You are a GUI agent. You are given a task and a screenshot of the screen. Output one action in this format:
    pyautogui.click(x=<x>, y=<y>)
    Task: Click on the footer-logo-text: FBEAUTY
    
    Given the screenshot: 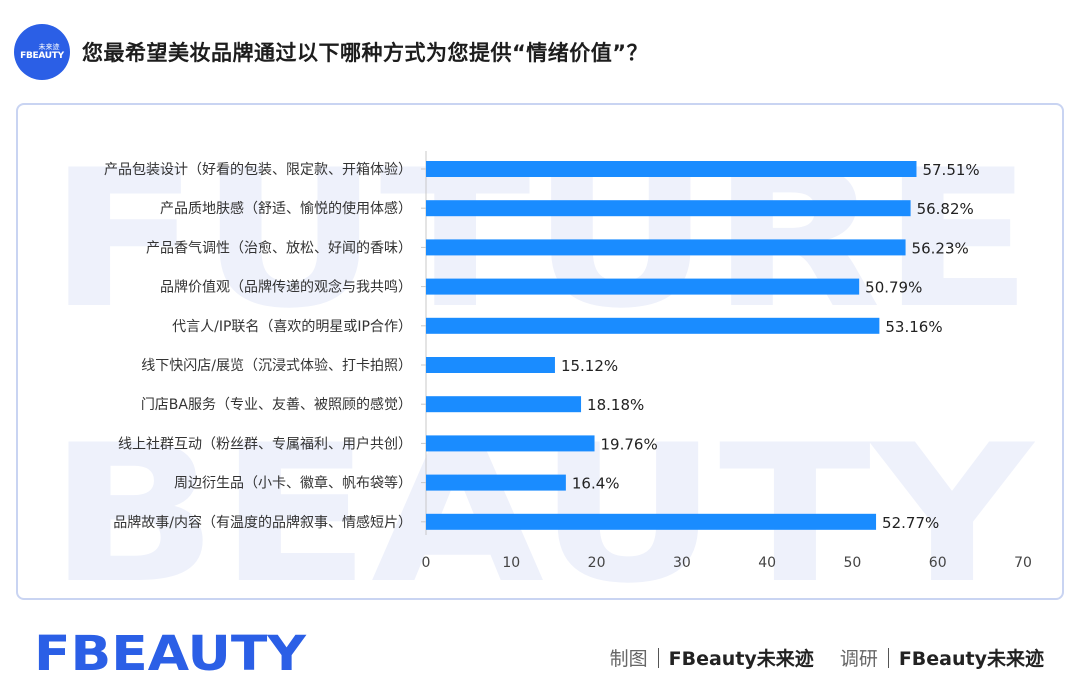 What is the action you would take?
    pyautogui.click(x=170, y=651)
    